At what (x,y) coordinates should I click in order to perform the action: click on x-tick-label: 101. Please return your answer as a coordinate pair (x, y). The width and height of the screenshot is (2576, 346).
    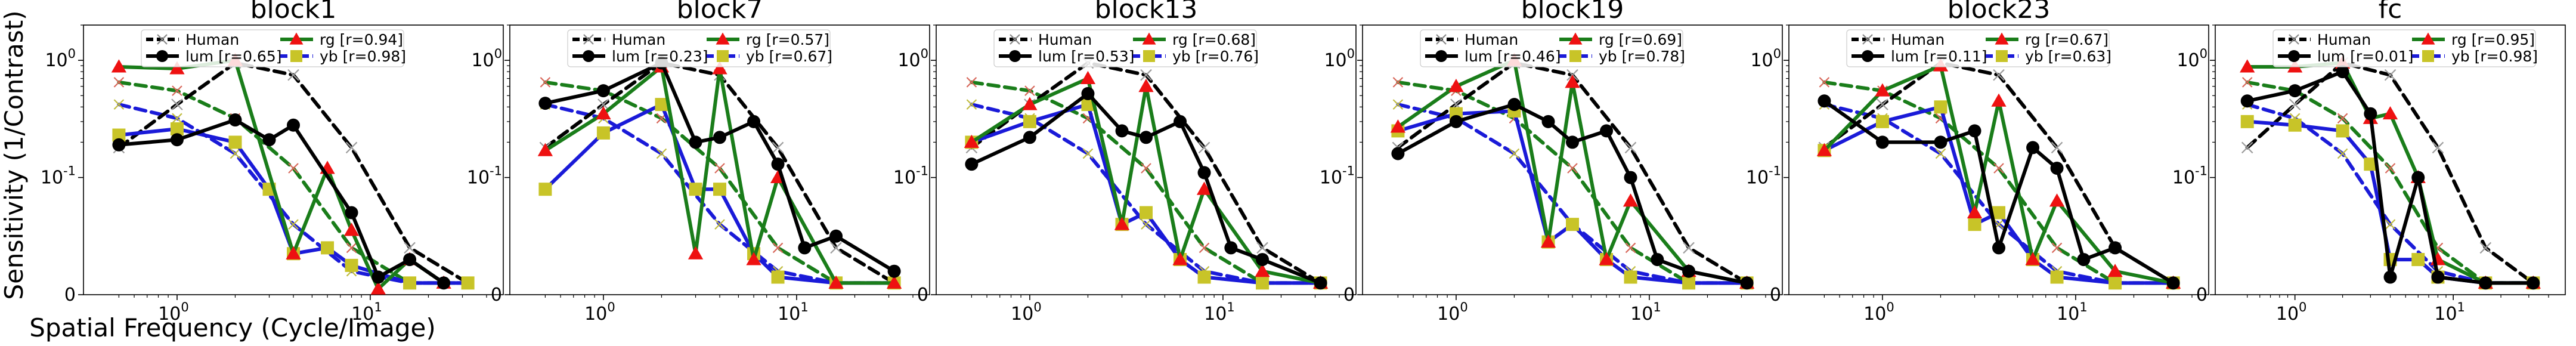
    Looking at the image, I should click on (794, 312).